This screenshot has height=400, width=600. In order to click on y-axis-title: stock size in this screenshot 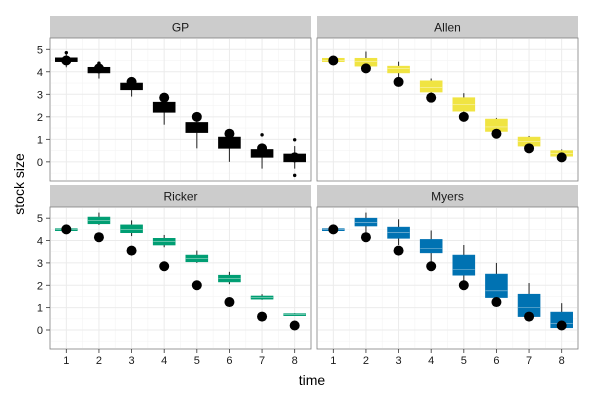, I will do `click(19, 184)`.